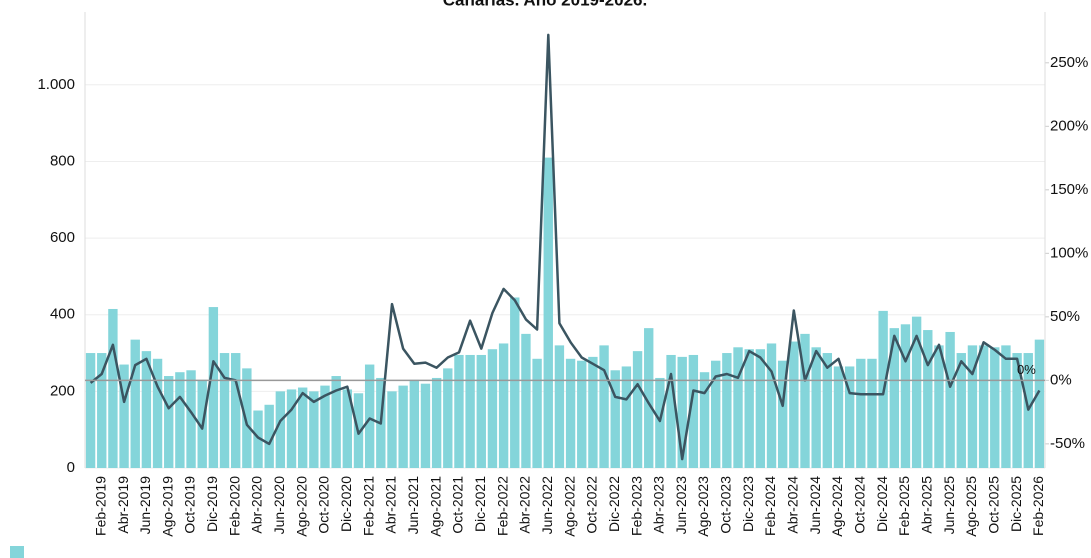  I want to click on x-tick-label: Jun-2023, so click(681, 505).